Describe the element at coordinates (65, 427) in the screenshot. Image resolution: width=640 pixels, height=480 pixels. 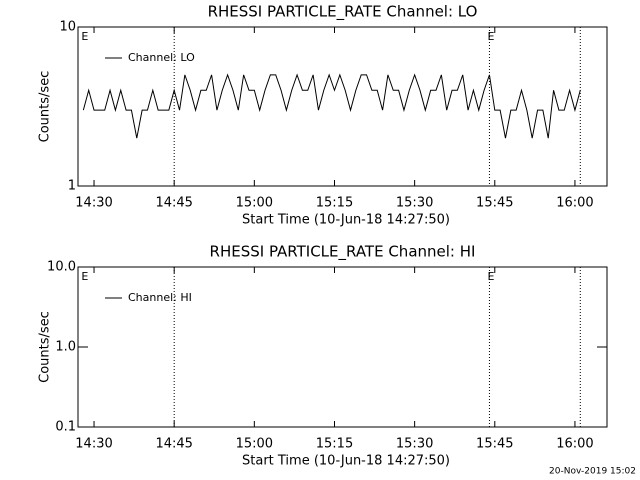
I see `y-tick-label: 0.1` at that location.